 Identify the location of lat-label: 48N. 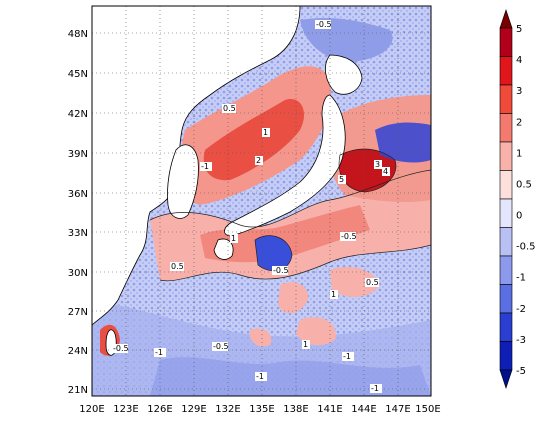
(78, 34).